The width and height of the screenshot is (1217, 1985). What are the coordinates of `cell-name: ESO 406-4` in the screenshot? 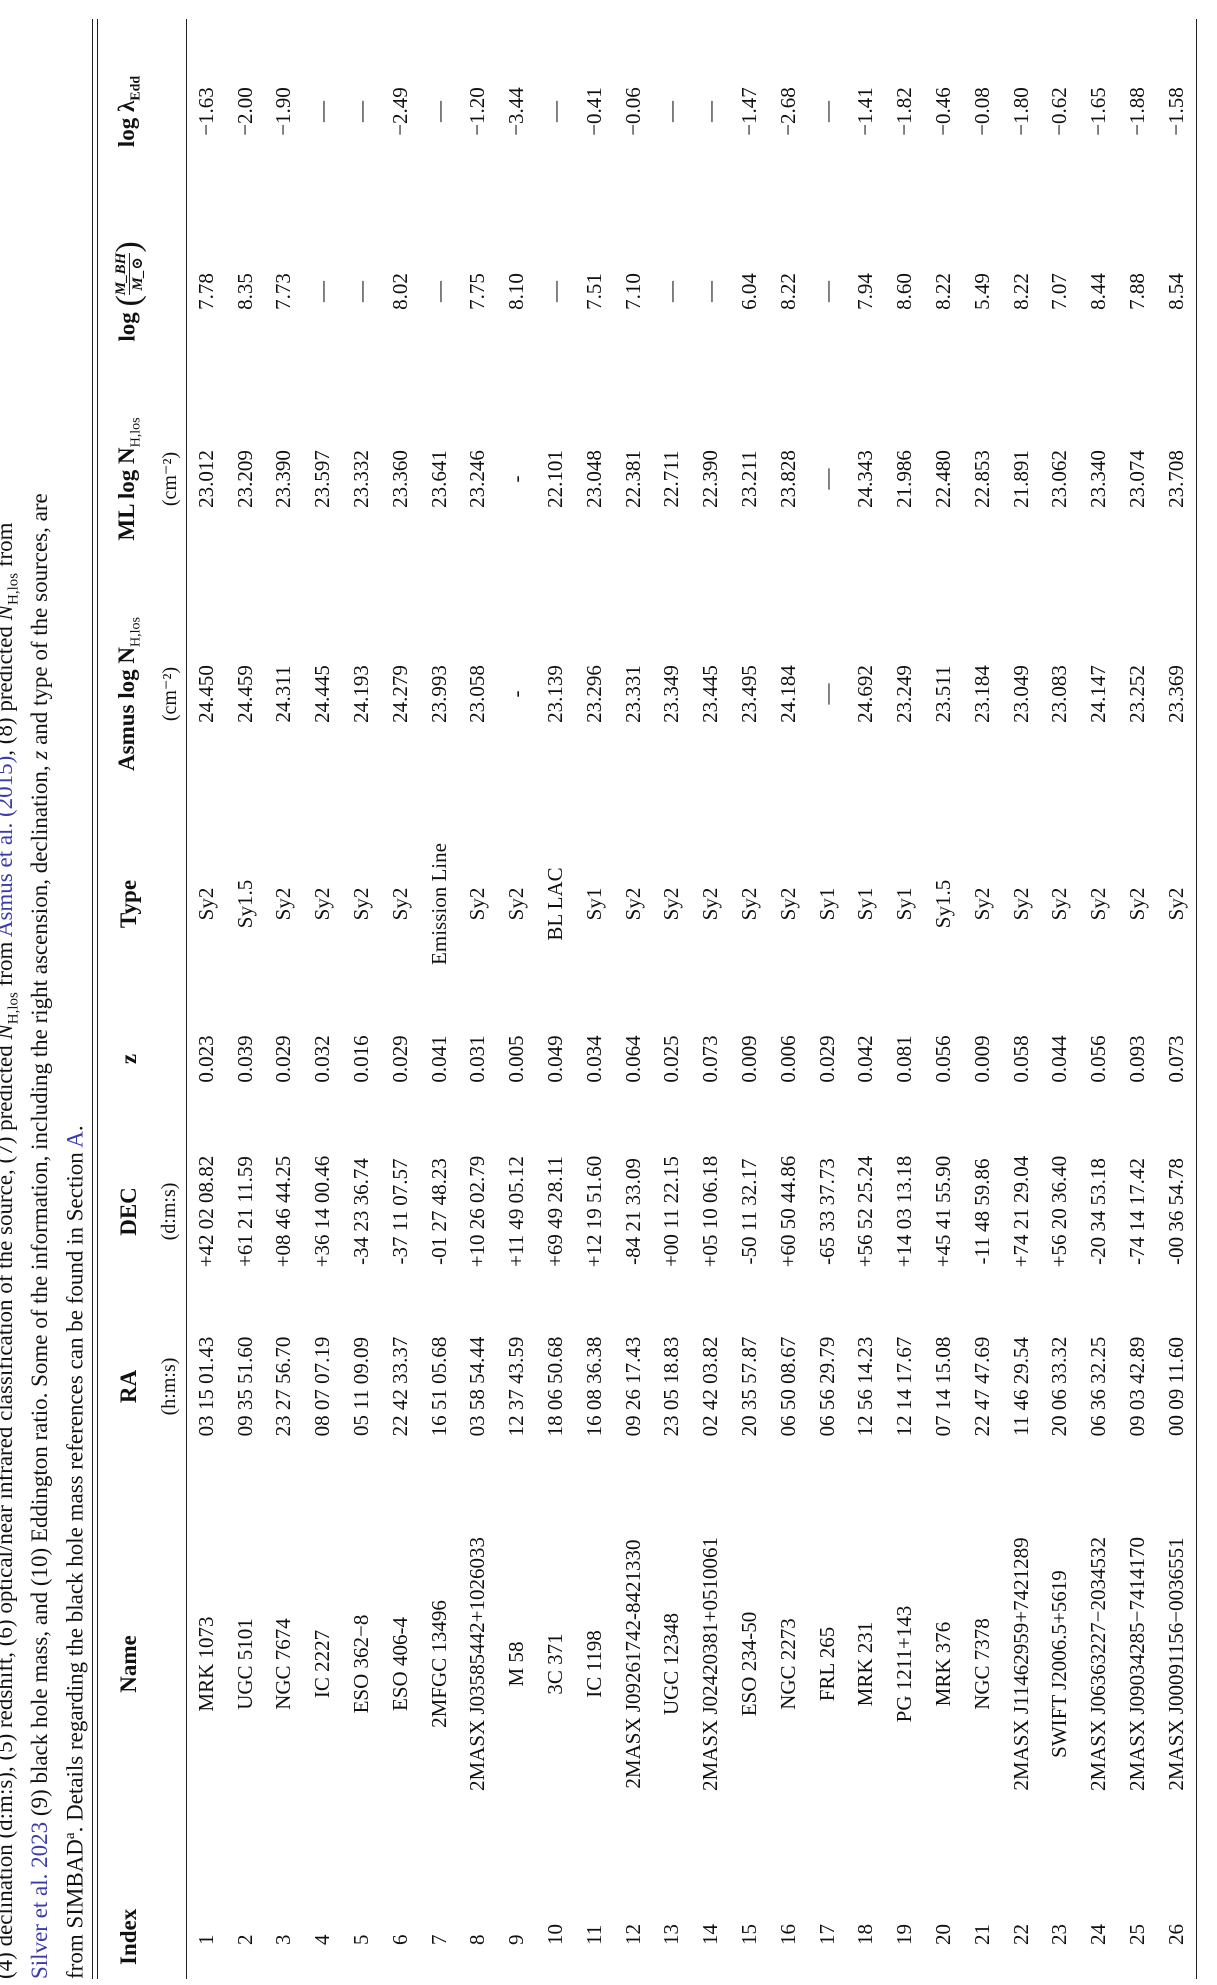 It's located at (399, 1664).